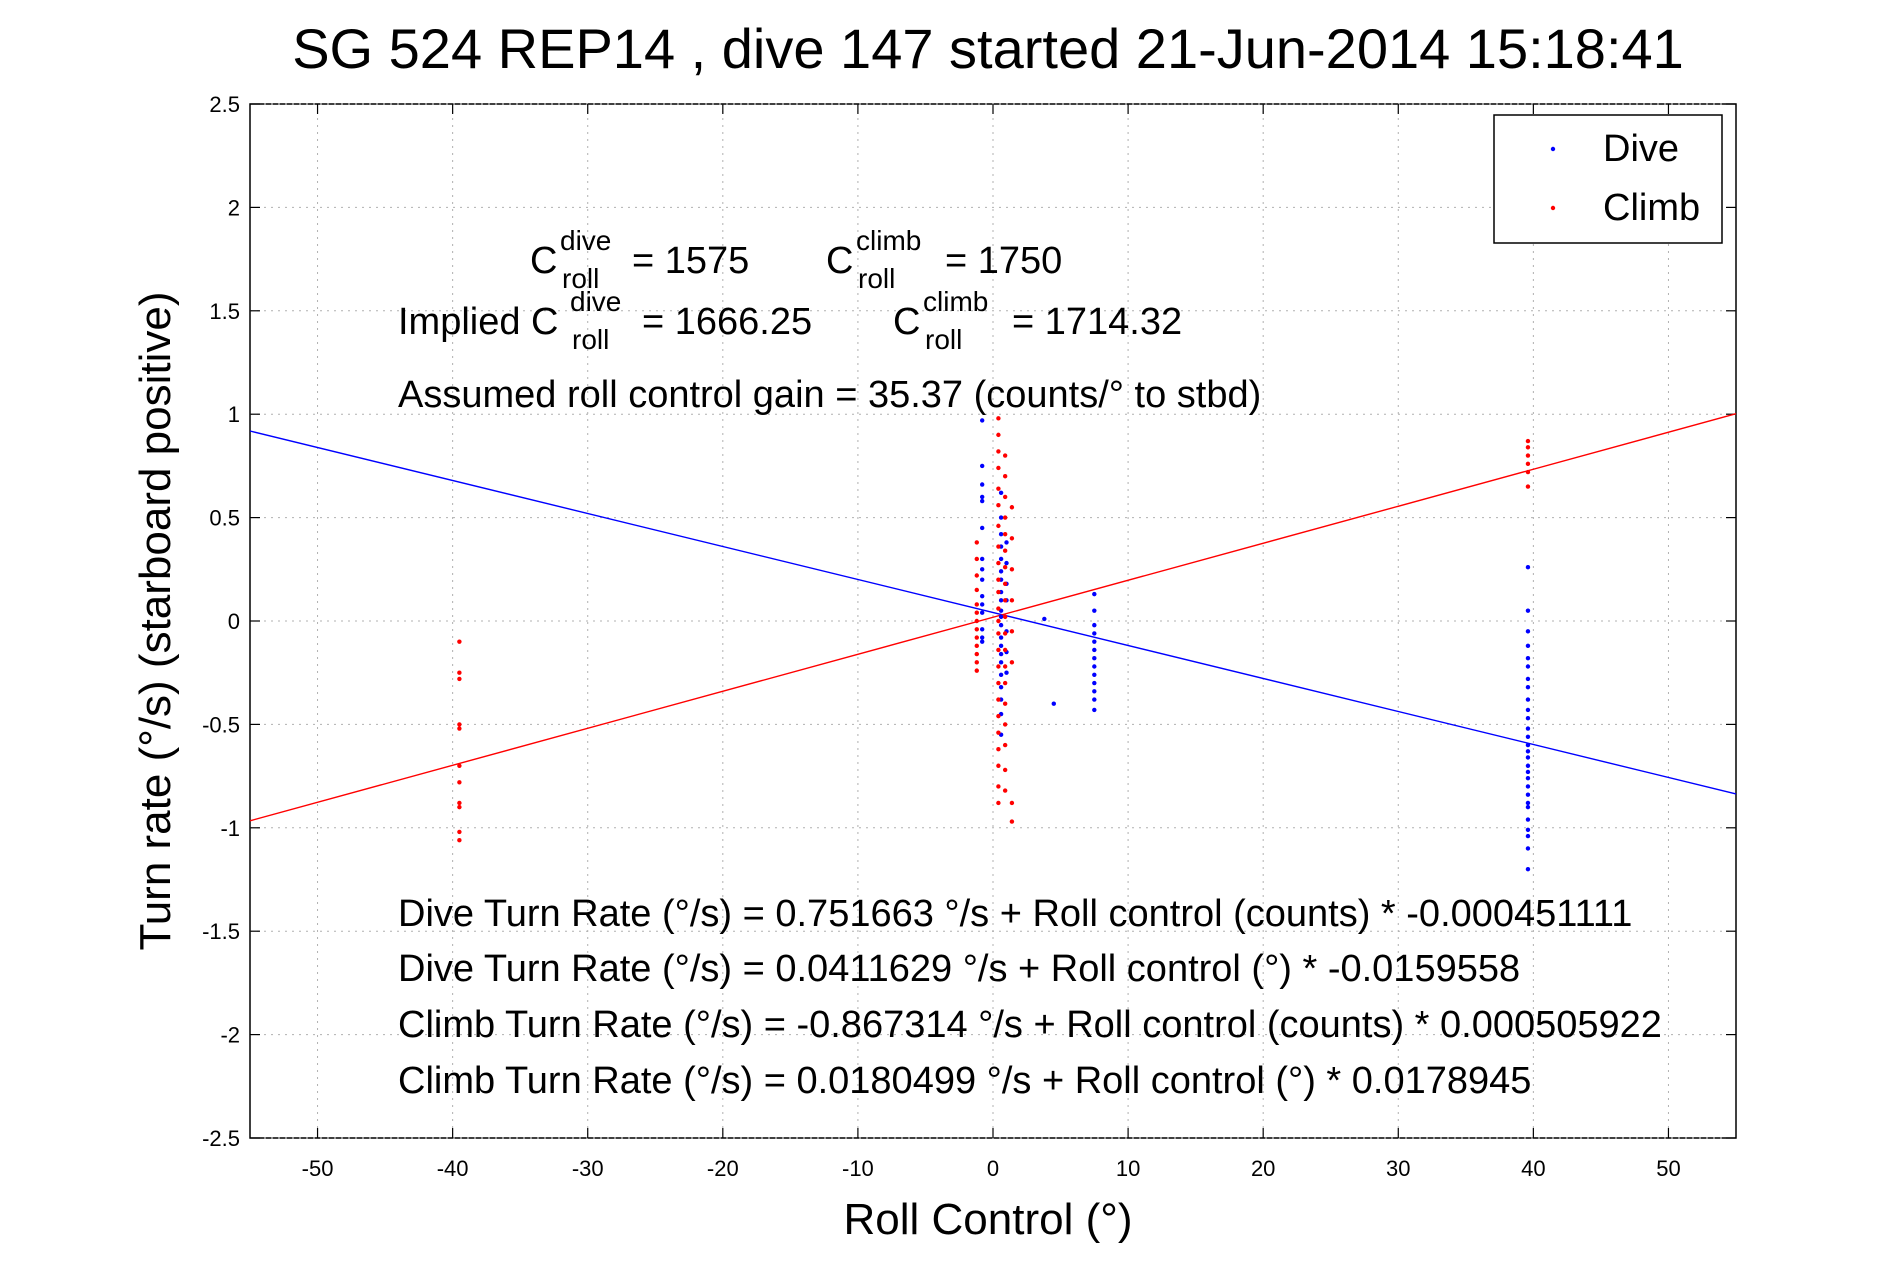 This screenshot has height=1267, width=1891. What do you see at coordinates (690, 261) in the screenshot?
I see `c-dive-value: = 1575` at bounding box center [690, 261].